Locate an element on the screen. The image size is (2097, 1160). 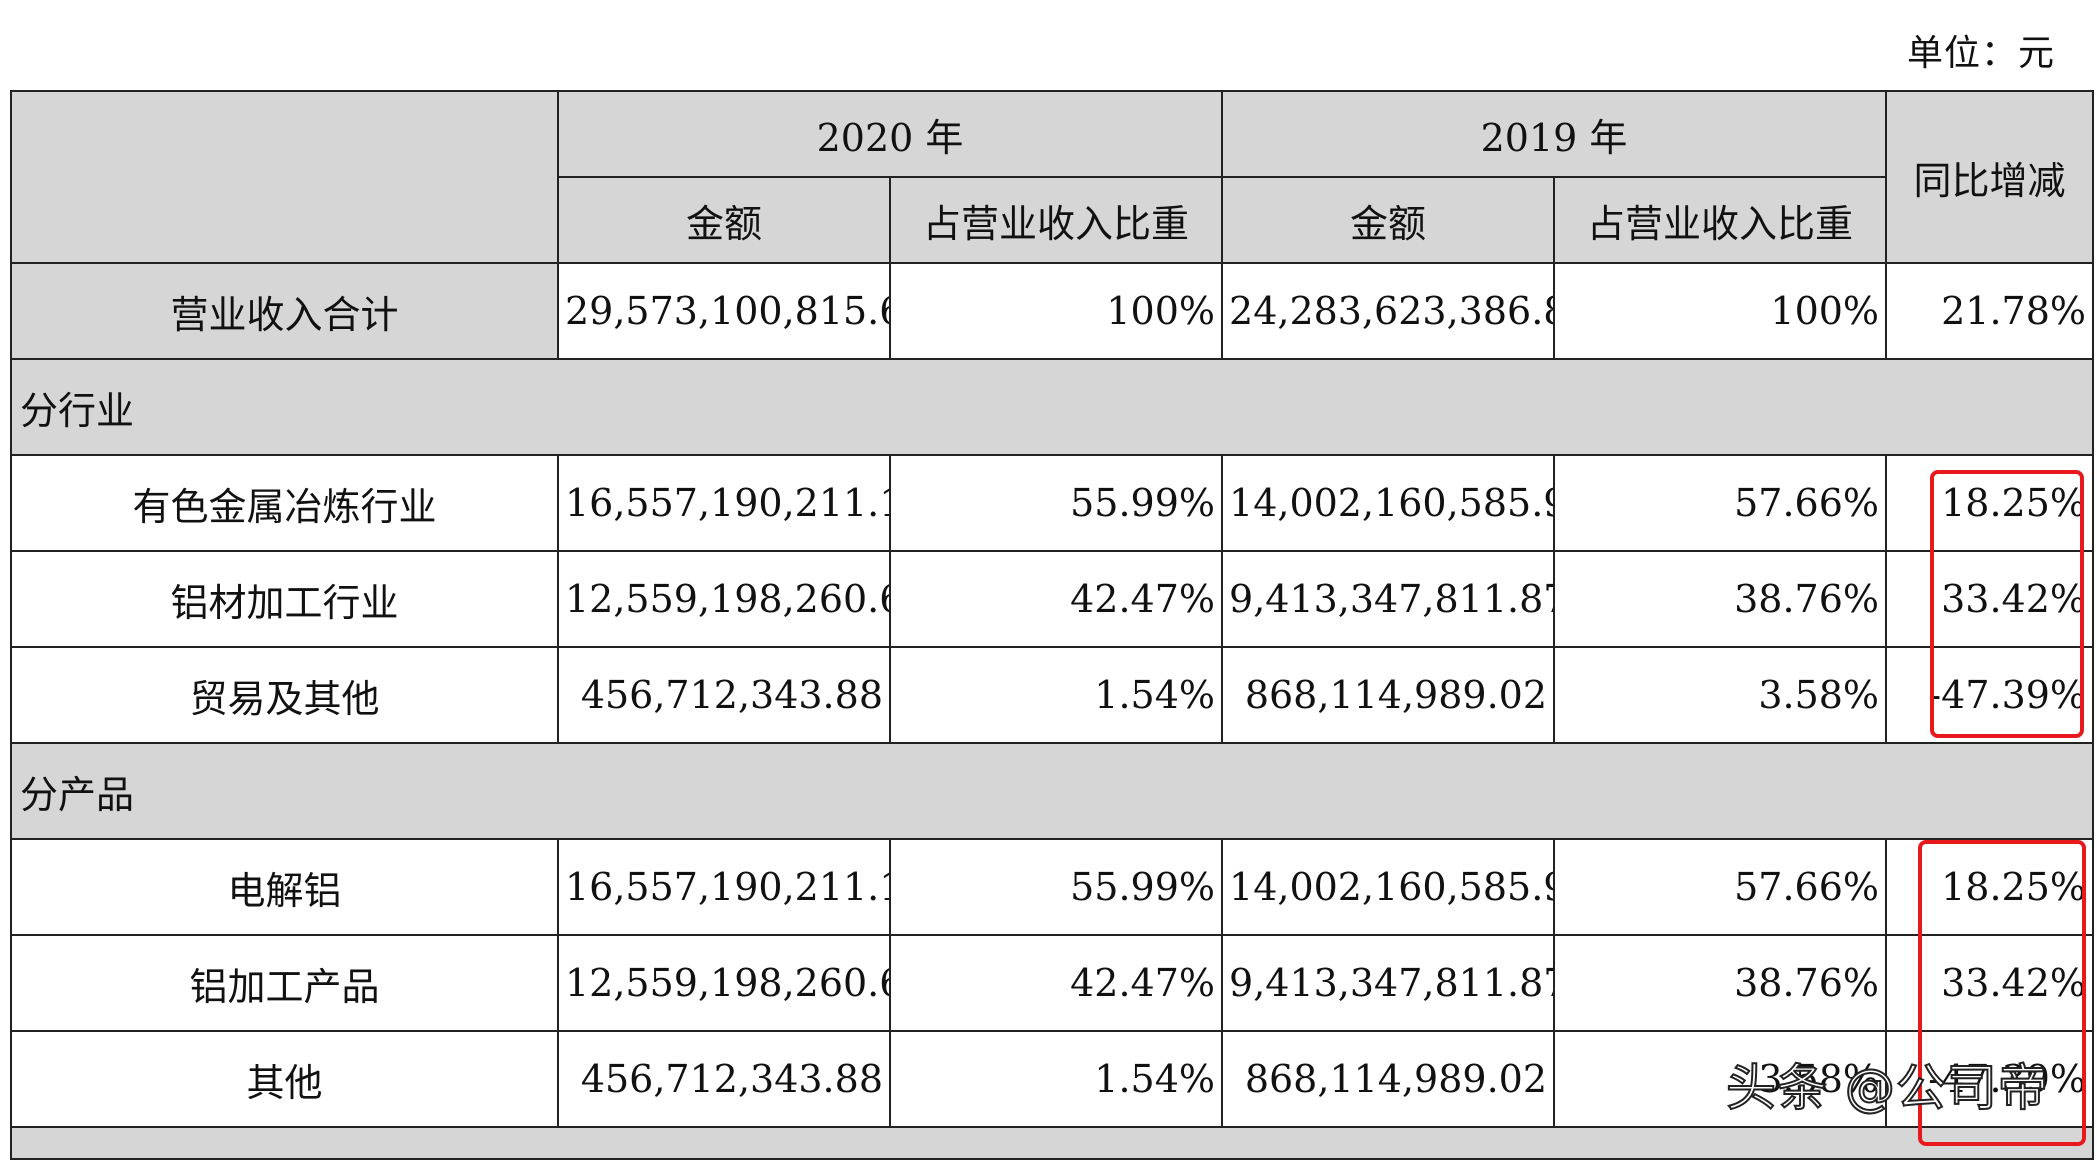
header-row-years: 2020 年 2019 年 同比增减 is located at coordinates (1052, 177).